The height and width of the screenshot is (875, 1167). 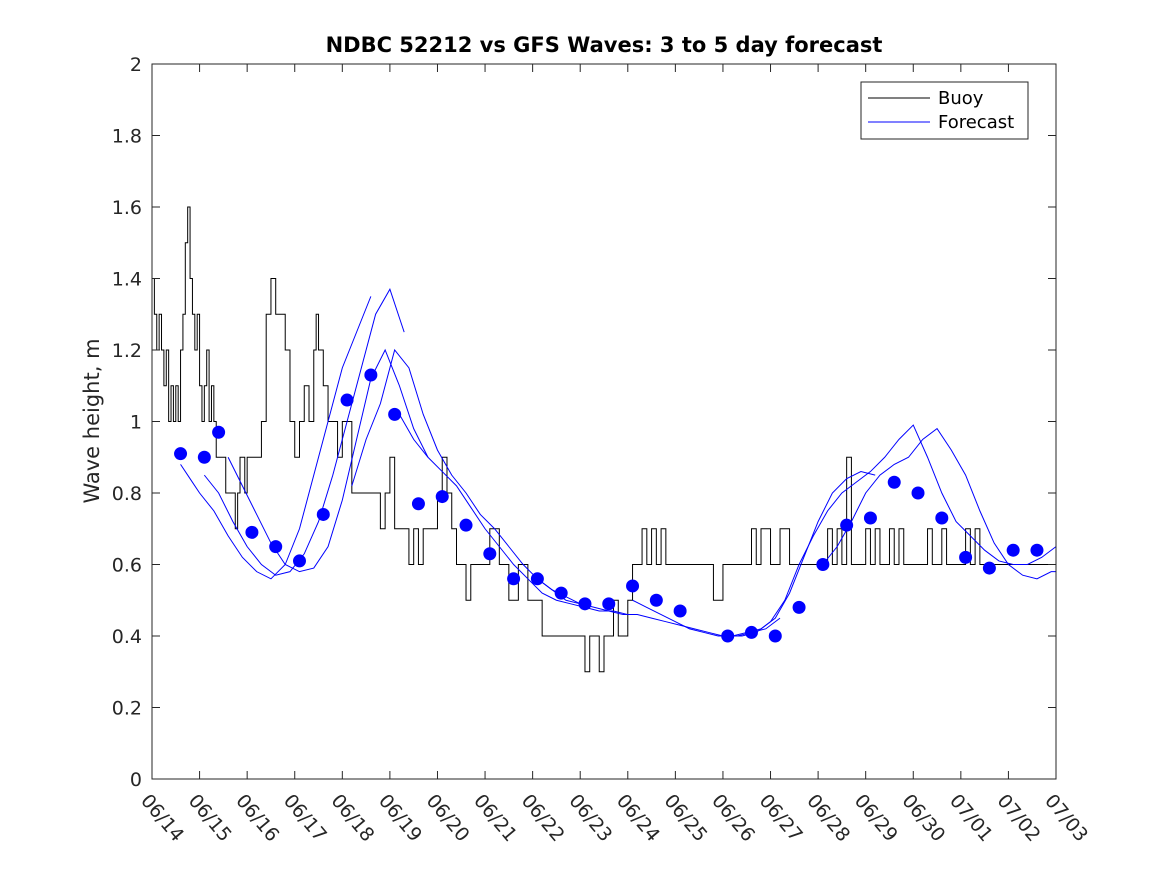 What do you see at coordinates (976, 122) in the screenshot?
I see `legend-forecast-label: Forecast` at bounding box center [976, 122].